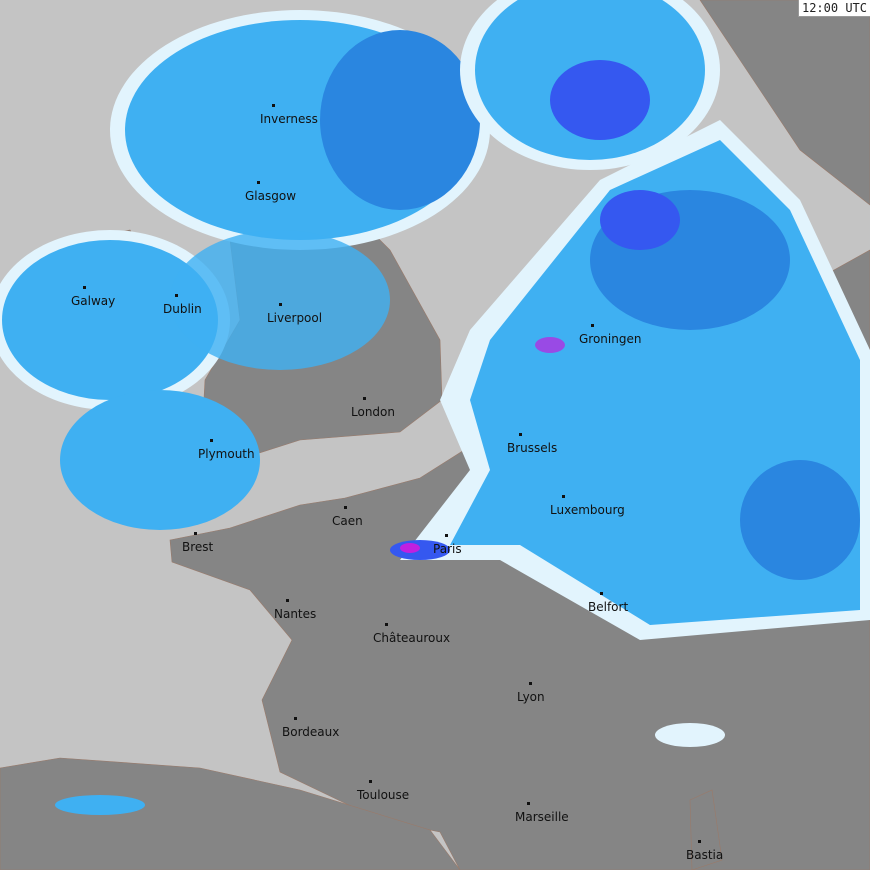 This screenshot has height=870, width=870. I want to click on city-label: Bastia, so click(705, 855).